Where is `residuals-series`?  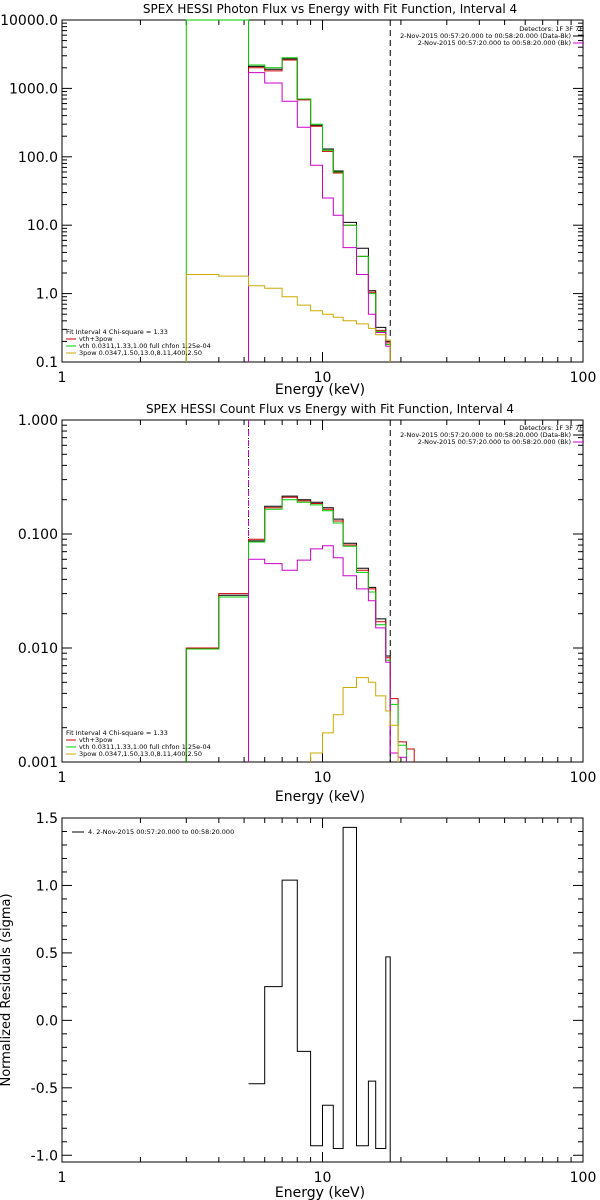
residuals-series is located at coordinates (319, 994).